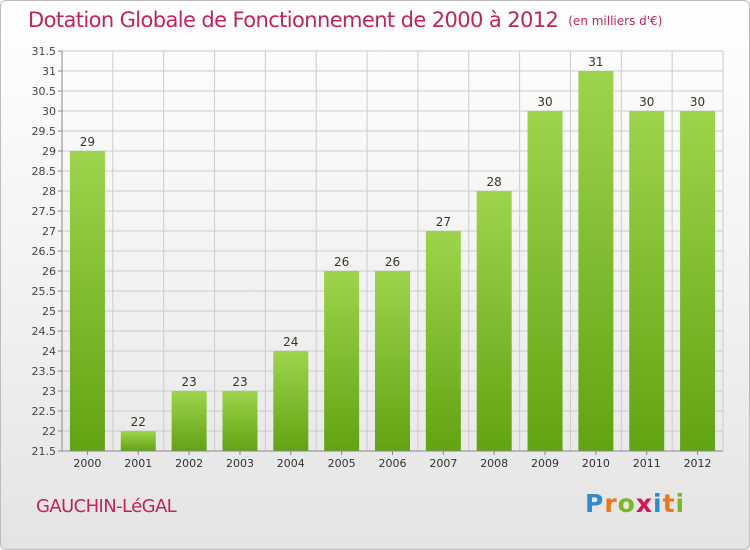  Describe the element at coordinates (49, 231) in the screenshot. I see `y-tick-label: 27` at that location.